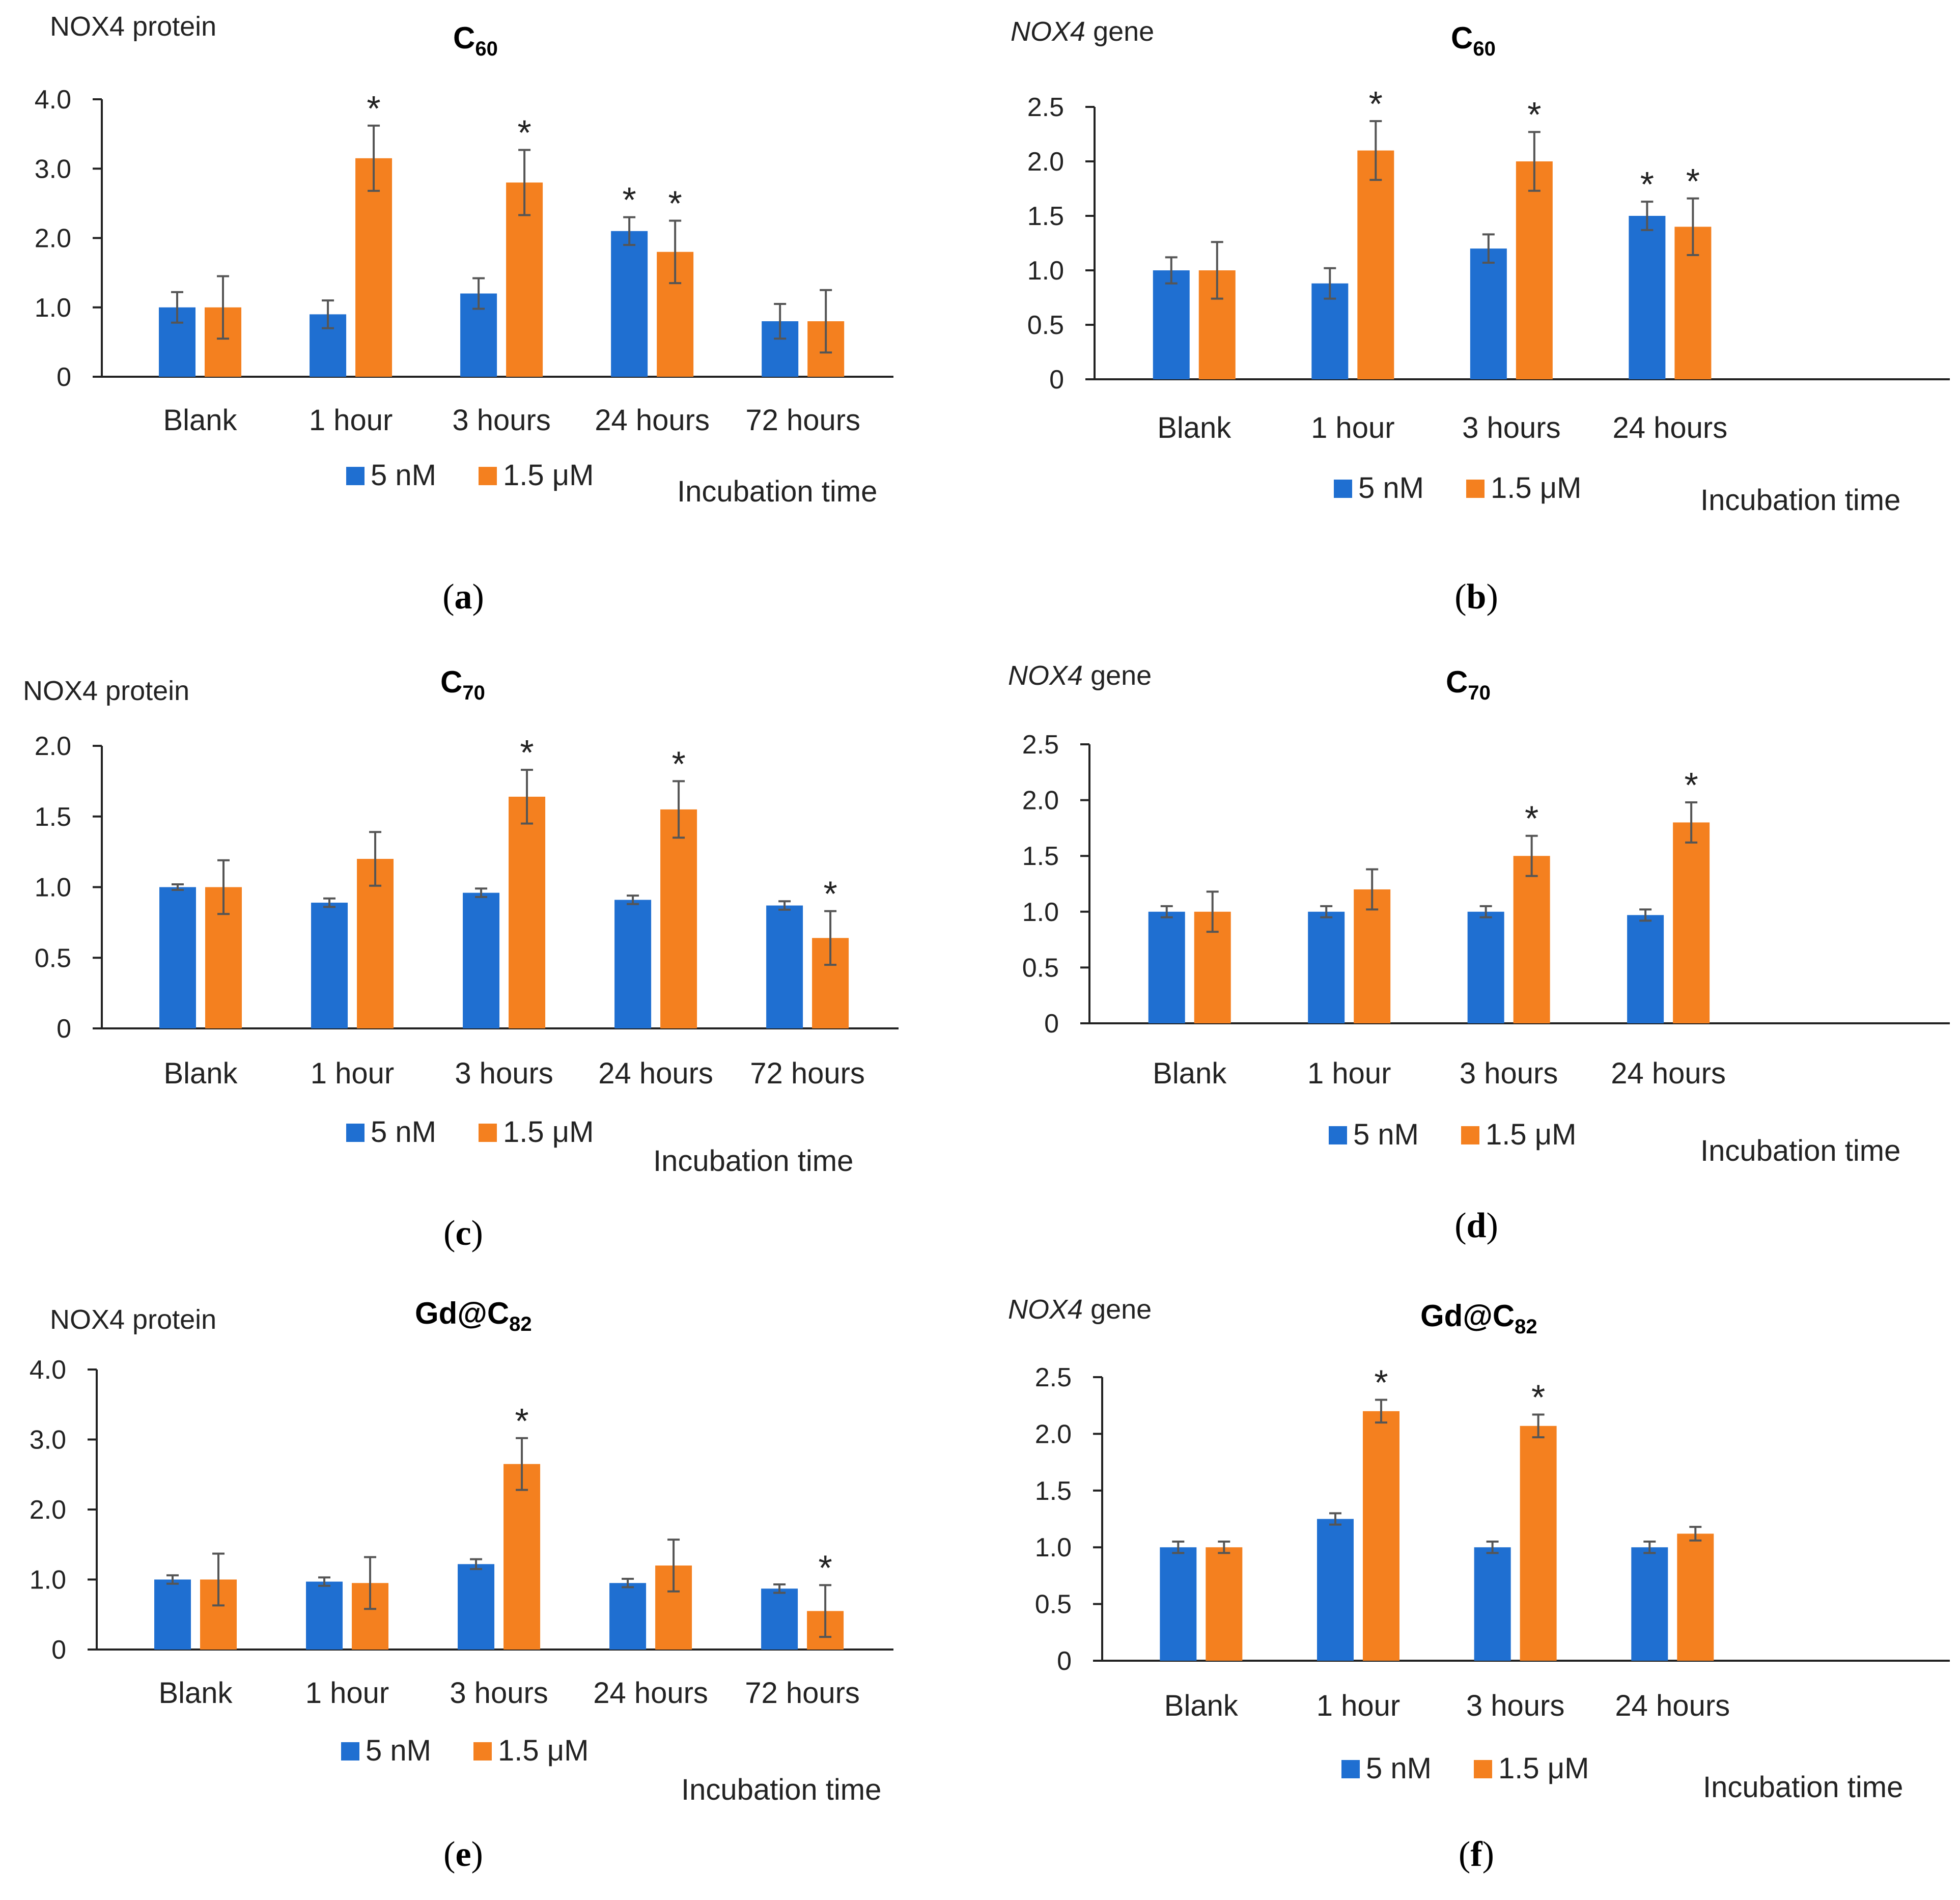 Image resolution: width=1960 pixels, height=1900 pixels. Describe the element at coordinates (463, 1233) in the screenshot. I see `panel-label: (c)` at that location.